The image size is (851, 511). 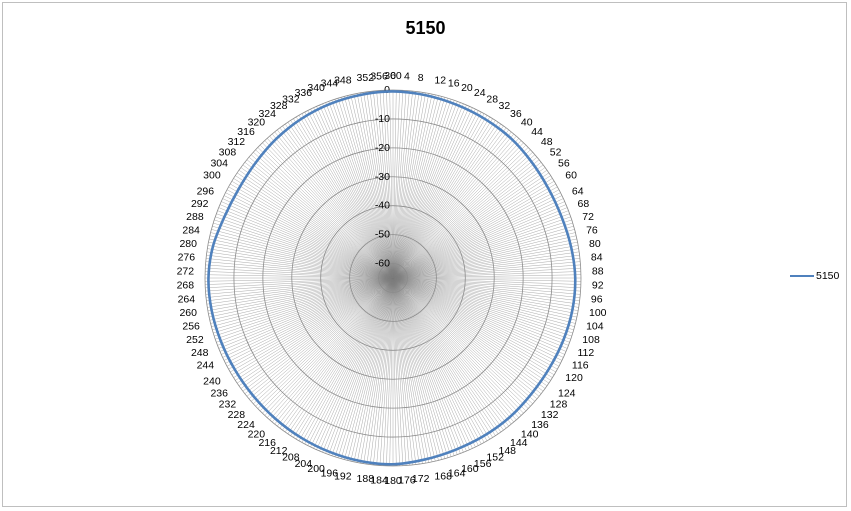 What do you see at coordinates (316, 88) in the screenshot?
I see `angle-tick-label: 340` at bounding box center [316, 88].